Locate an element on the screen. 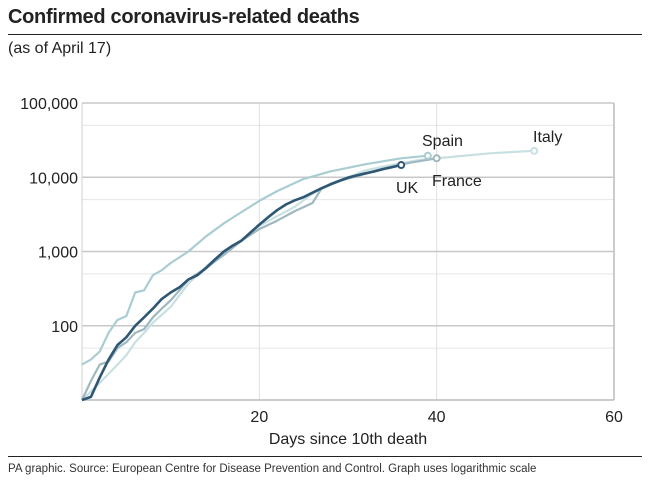 This screenshot has height=487, width=650. series-label-italy: Italy is located at coordinates (547, 137).